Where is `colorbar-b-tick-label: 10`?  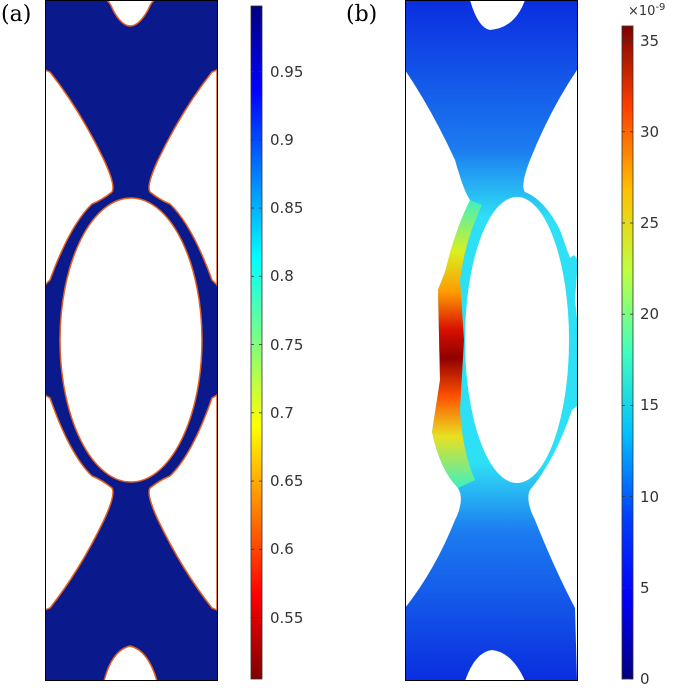
colorbar-b-tick-label: 10 is located at coordinates (650, 496).